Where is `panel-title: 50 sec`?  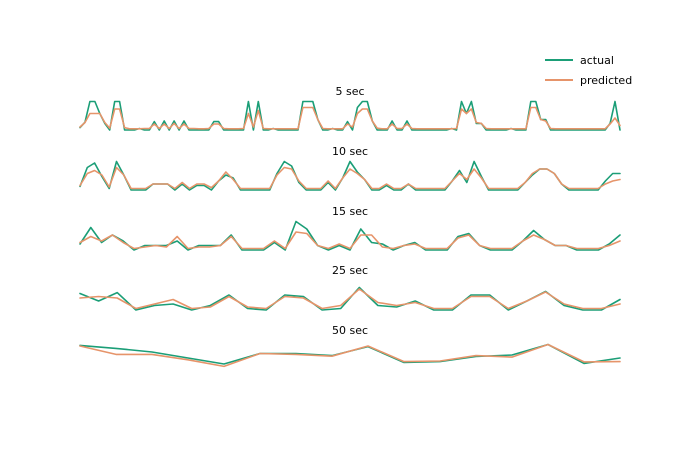 panel-title: 50 sec is located at coordinates (350, 330).